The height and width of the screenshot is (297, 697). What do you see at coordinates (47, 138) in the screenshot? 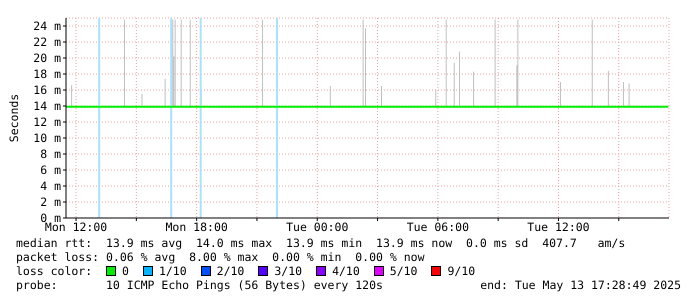
I see `y-tick-label: 10 m` at bounding box center [47, 138].